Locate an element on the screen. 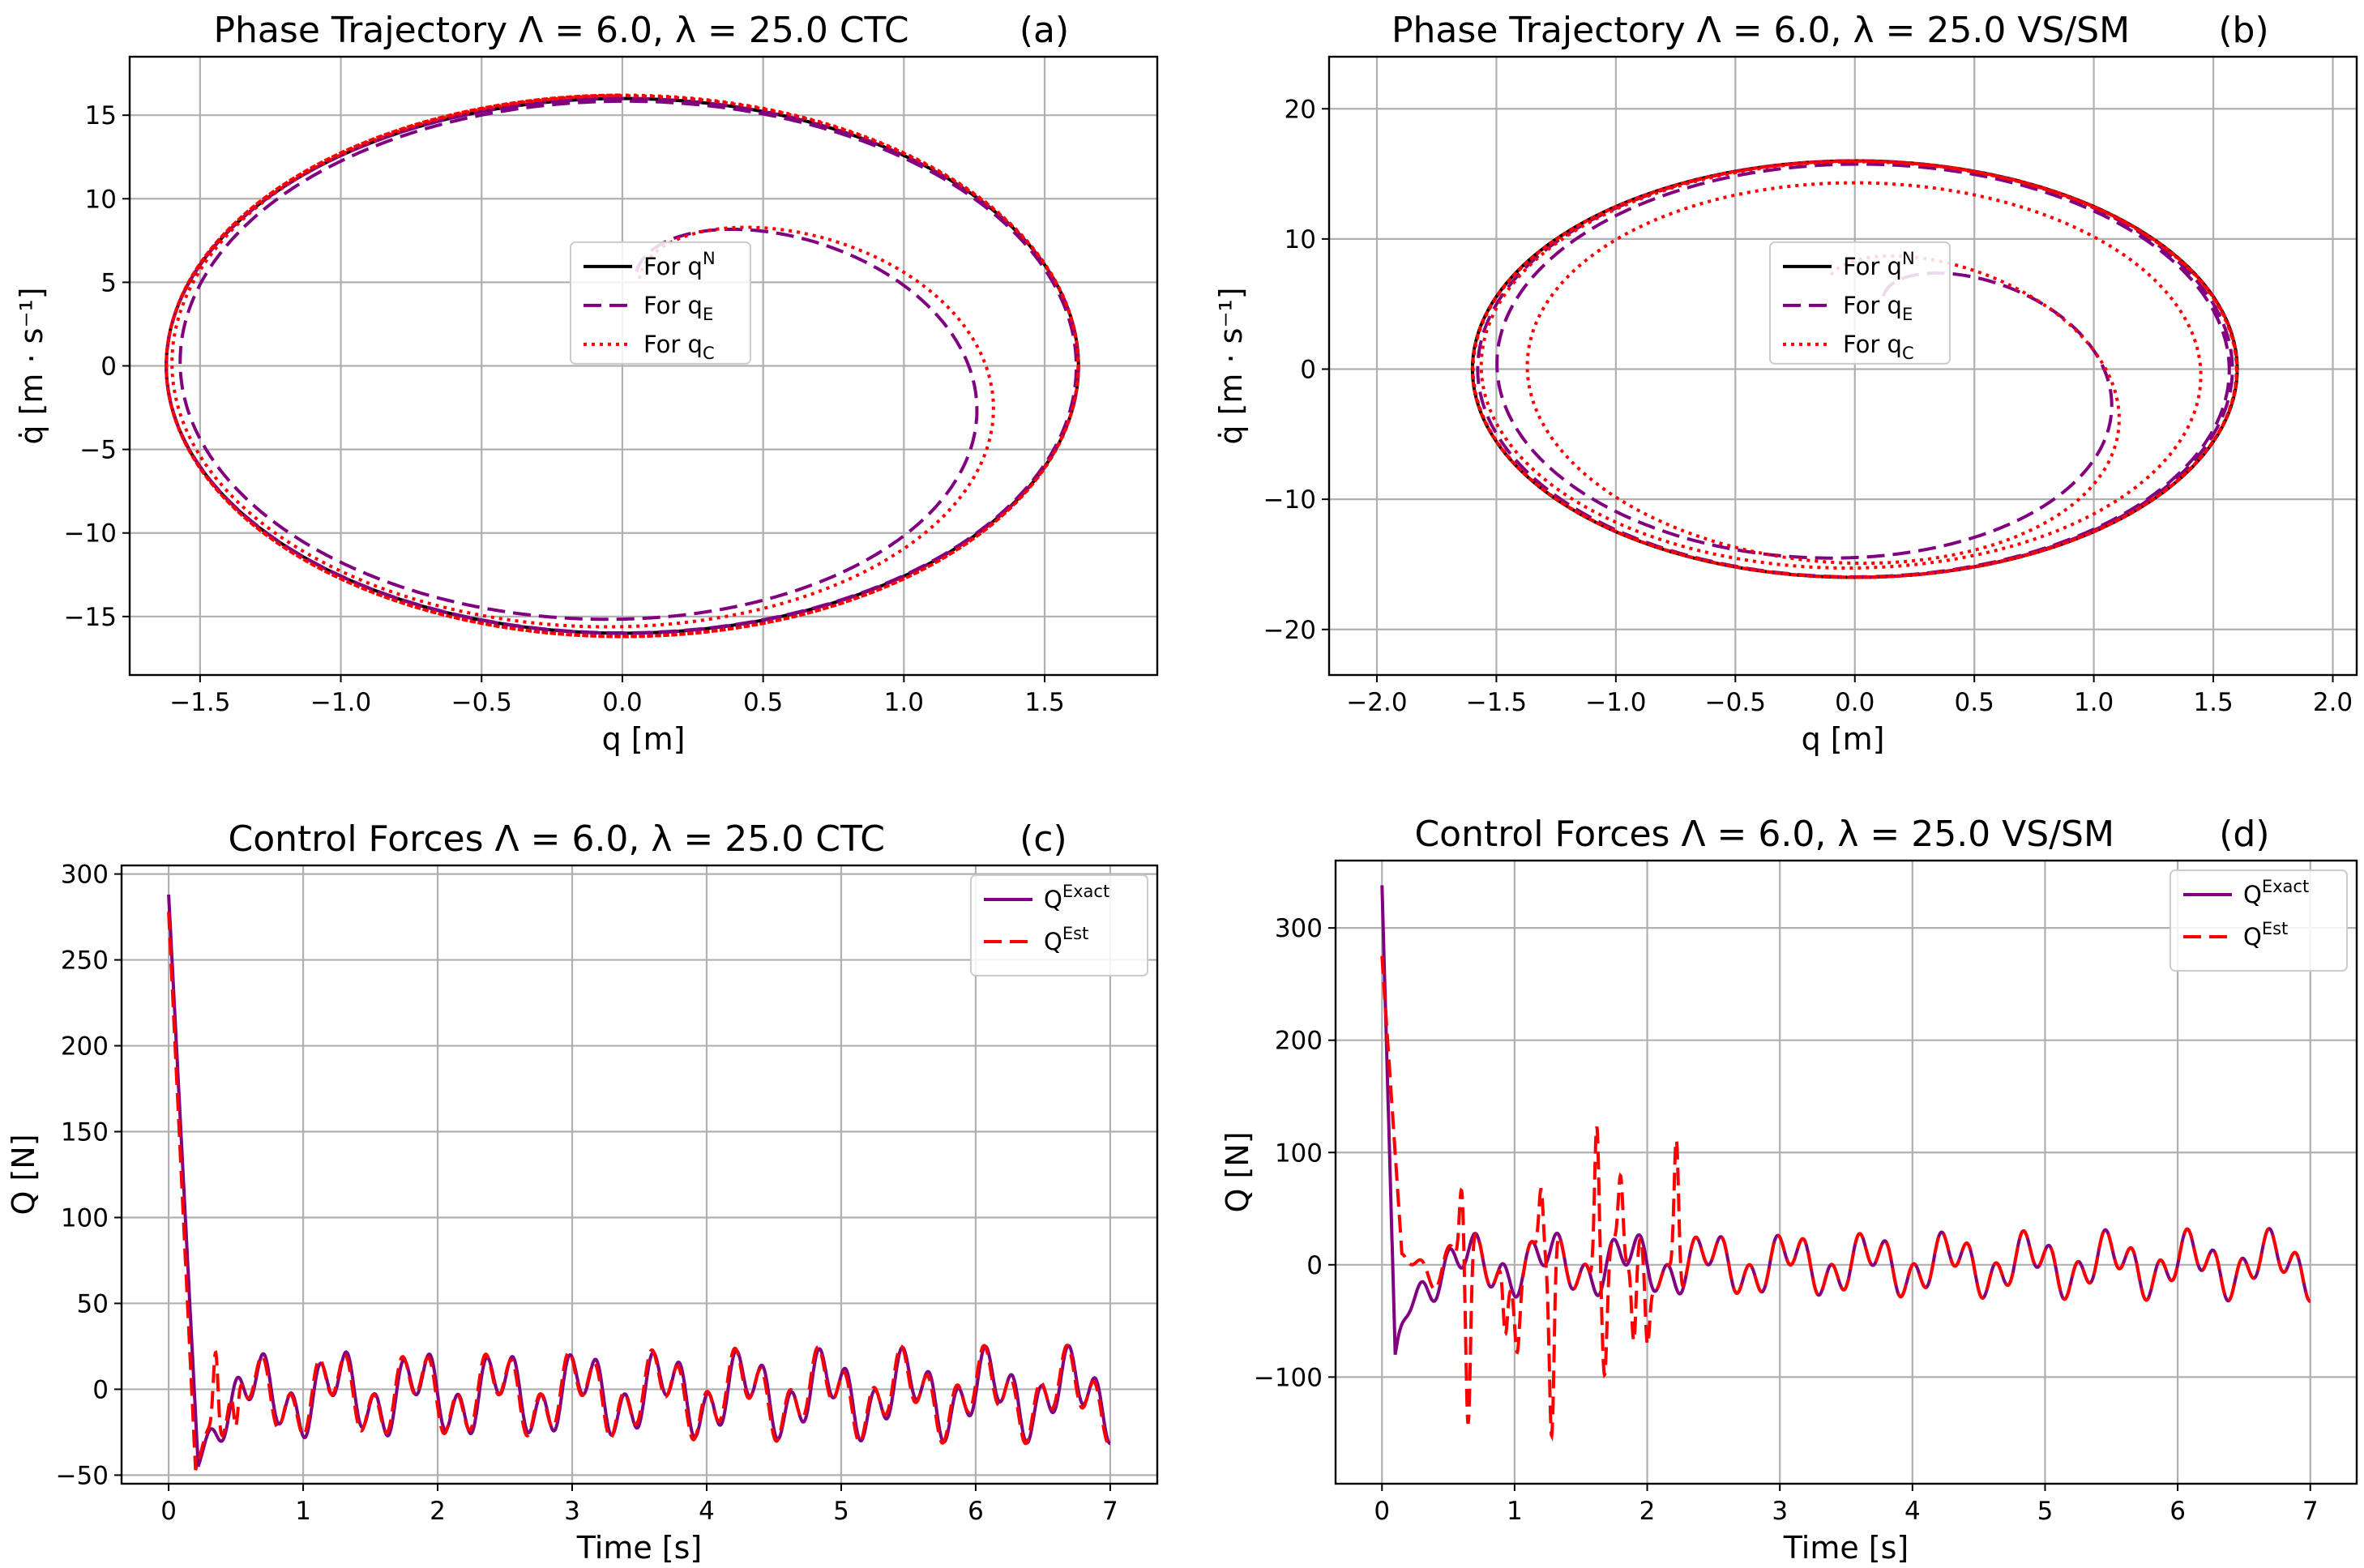  series-line-qexact is located at coordinates (639, 1181).